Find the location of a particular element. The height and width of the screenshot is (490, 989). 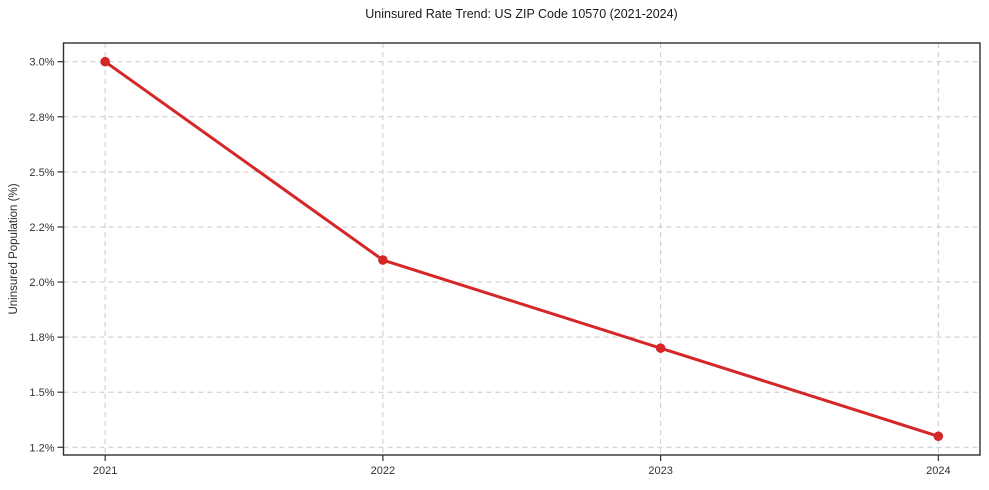

y-tick-label: 1.8% is located at coordinates (41, 338).